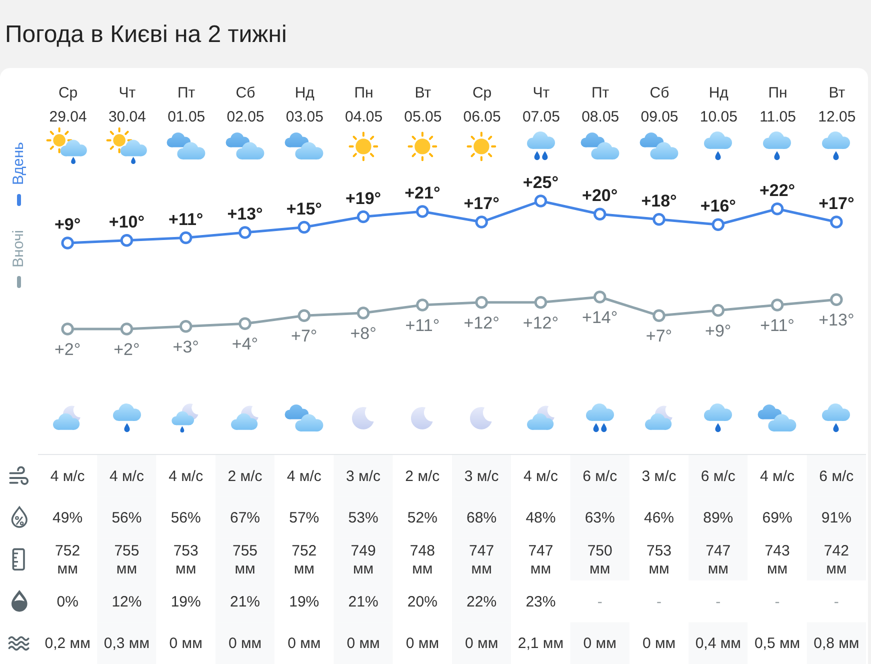 The height and width of the screenshot is (664, 871). I want to click on x-tick-label: Пт 01.05, so click(187, 105).